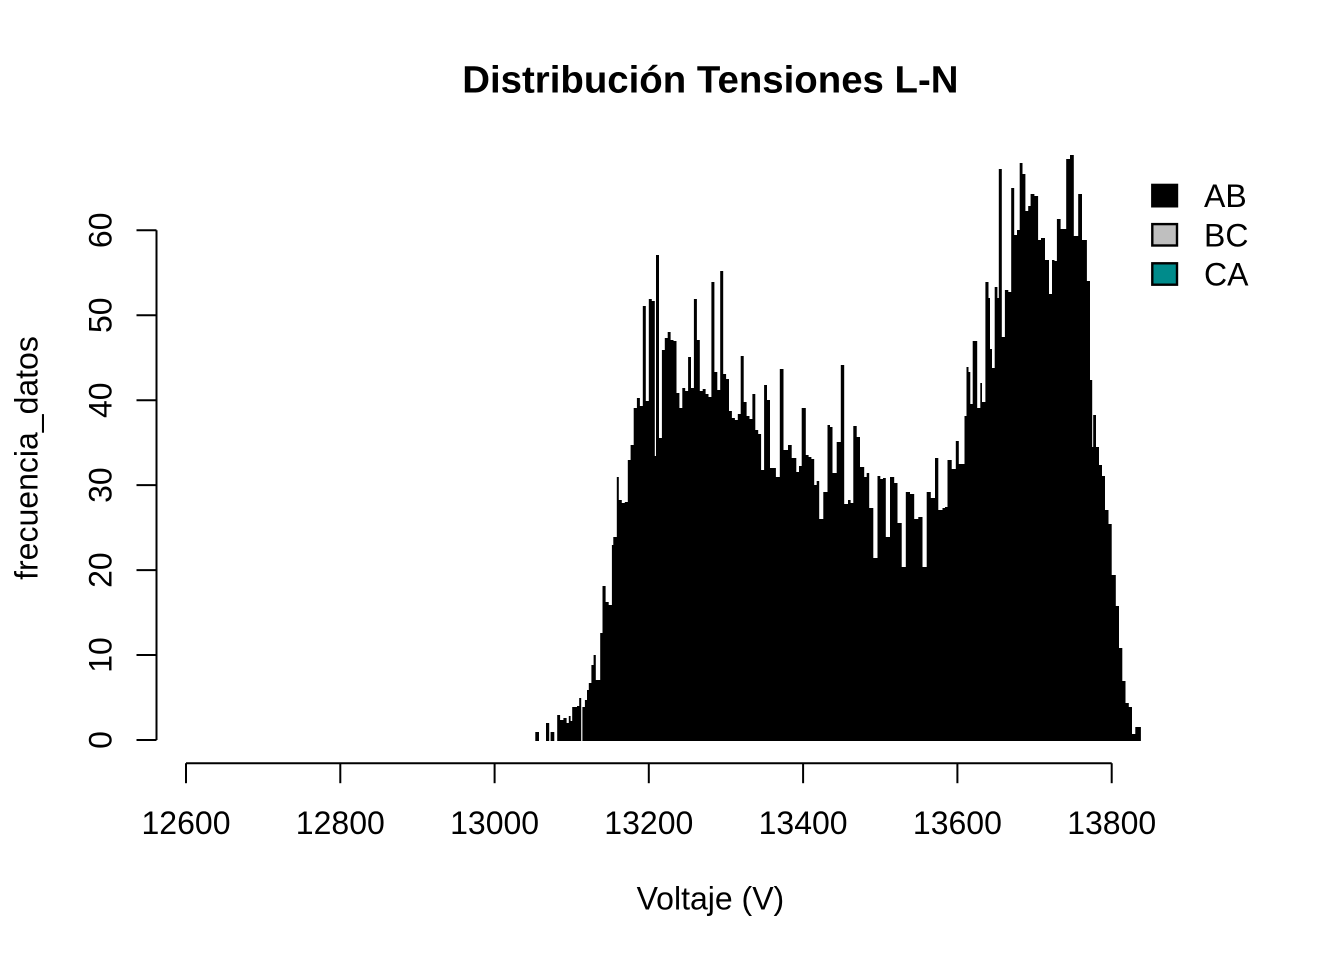 Image resolution: width=1344 pixels, height=965 pixels. I want to click on svg-text: 40, so click(101, 400).